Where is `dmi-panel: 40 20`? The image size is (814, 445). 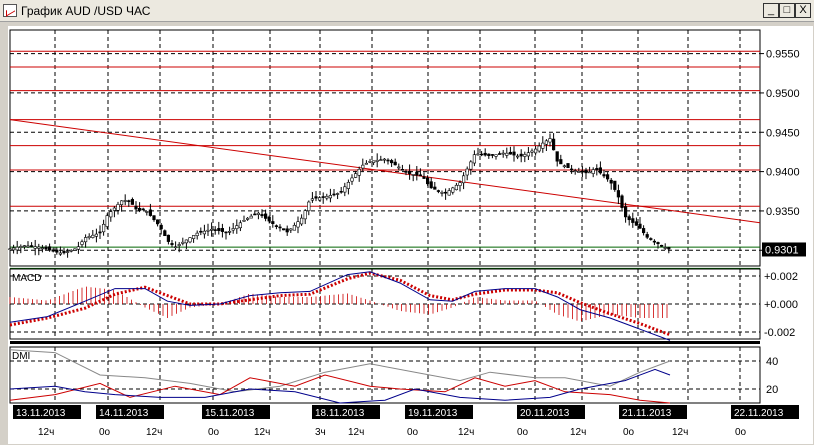 dmi-panel: 40 20 is located at coordinates (393, 375).